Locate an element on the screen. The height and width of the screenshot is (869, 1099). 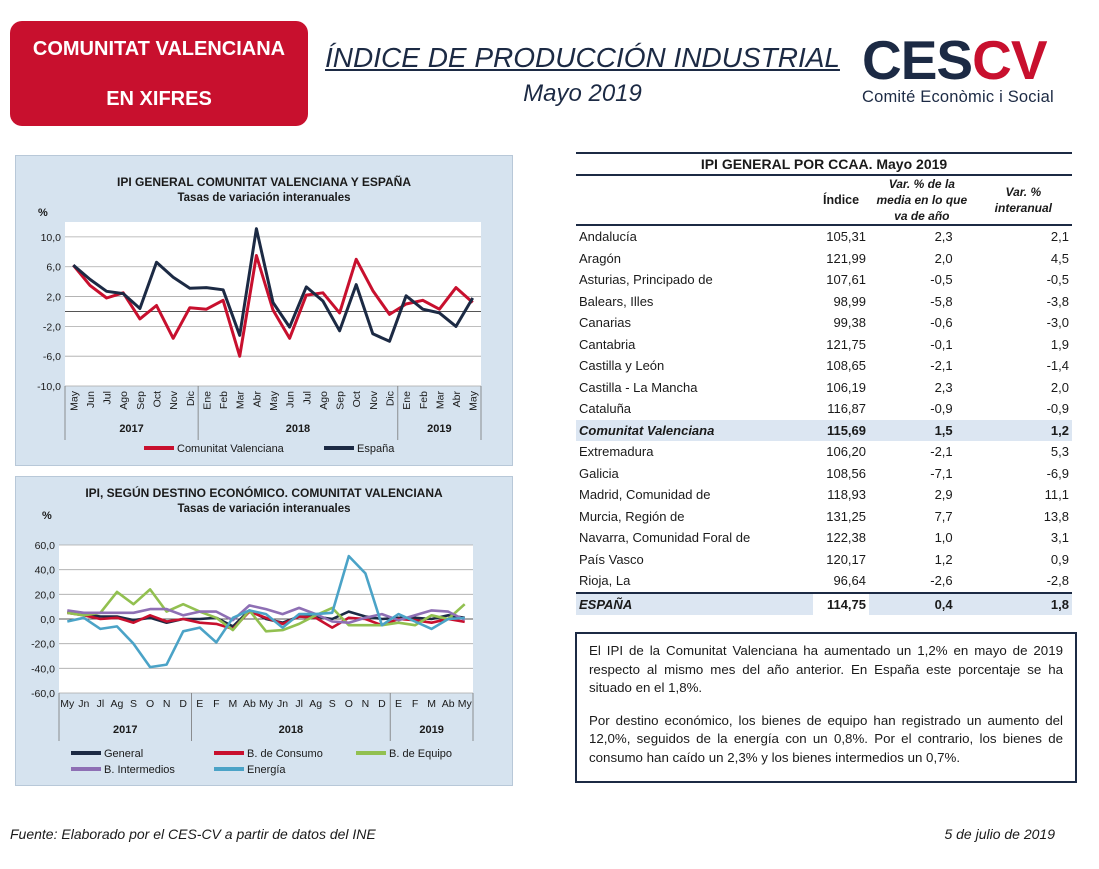
table-total-label: ESPAÑA is located at coordinates (695, 603).